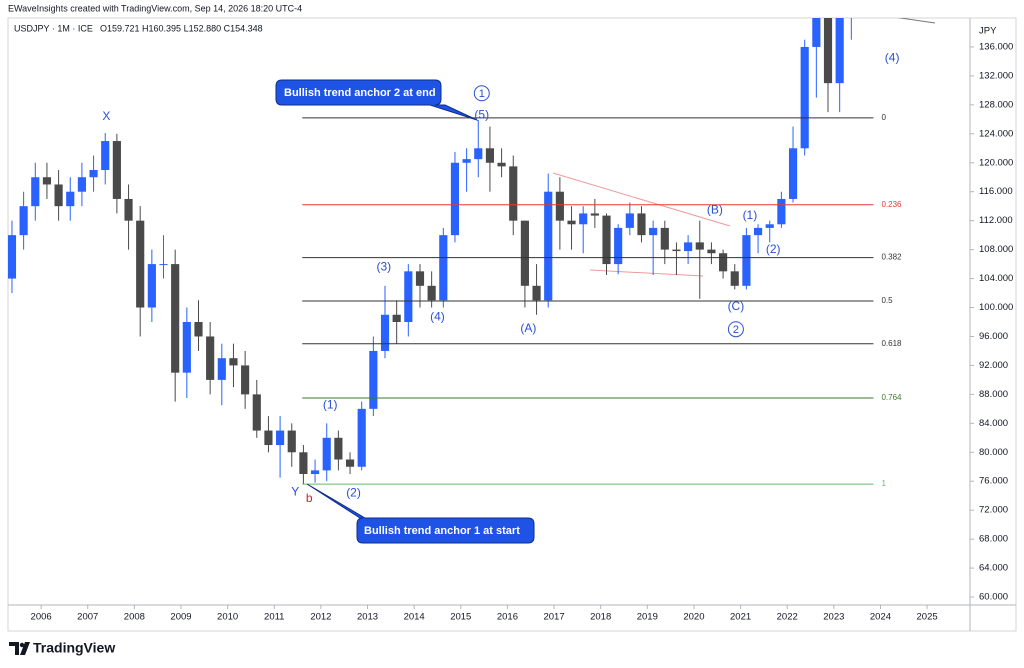 This screenshot has height=668, width=1024. Describe the element at coordinates (996, 75) in the screenshot. I see `y-tick-label: 132.000` at that location.